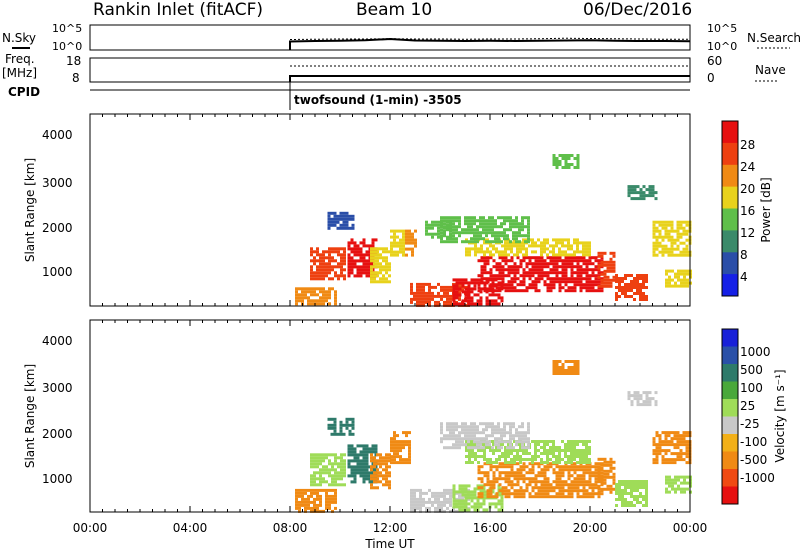 This screenshot has height=554, width=800. Describe the element at coordinates (757, 478) in the screenshot. I see `vel-cb-tick--1000: -1000` at that location.